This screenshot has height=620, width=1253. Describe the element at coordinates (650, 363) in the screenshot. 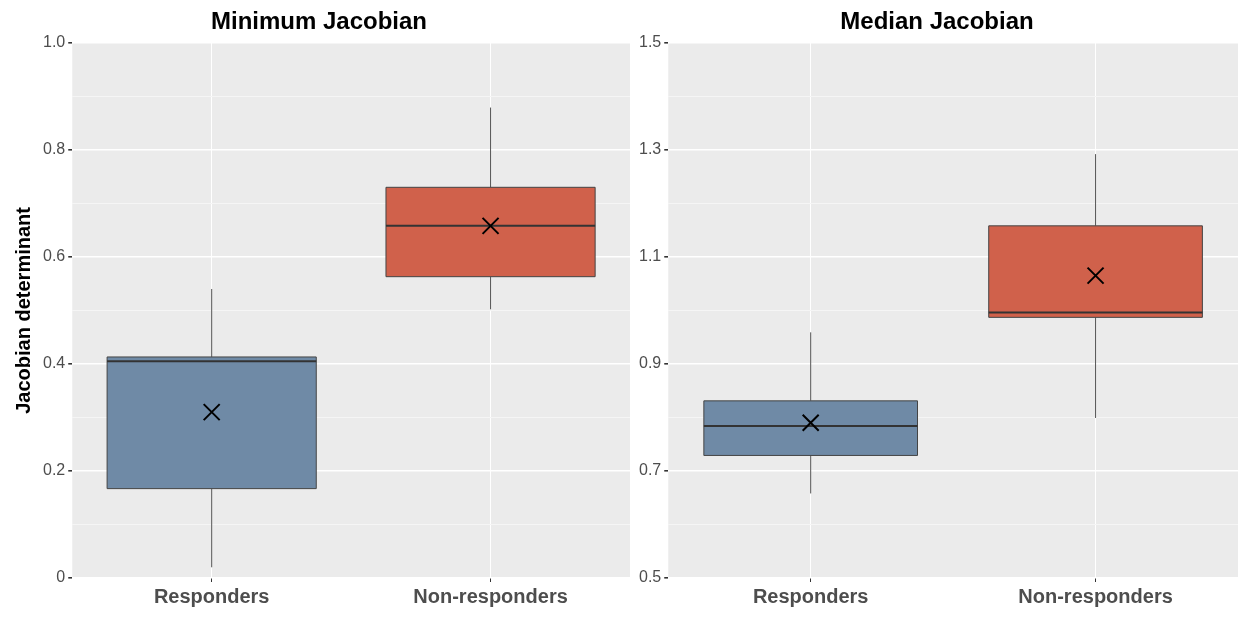

I see `y-tick-label: 0.9` at that location.